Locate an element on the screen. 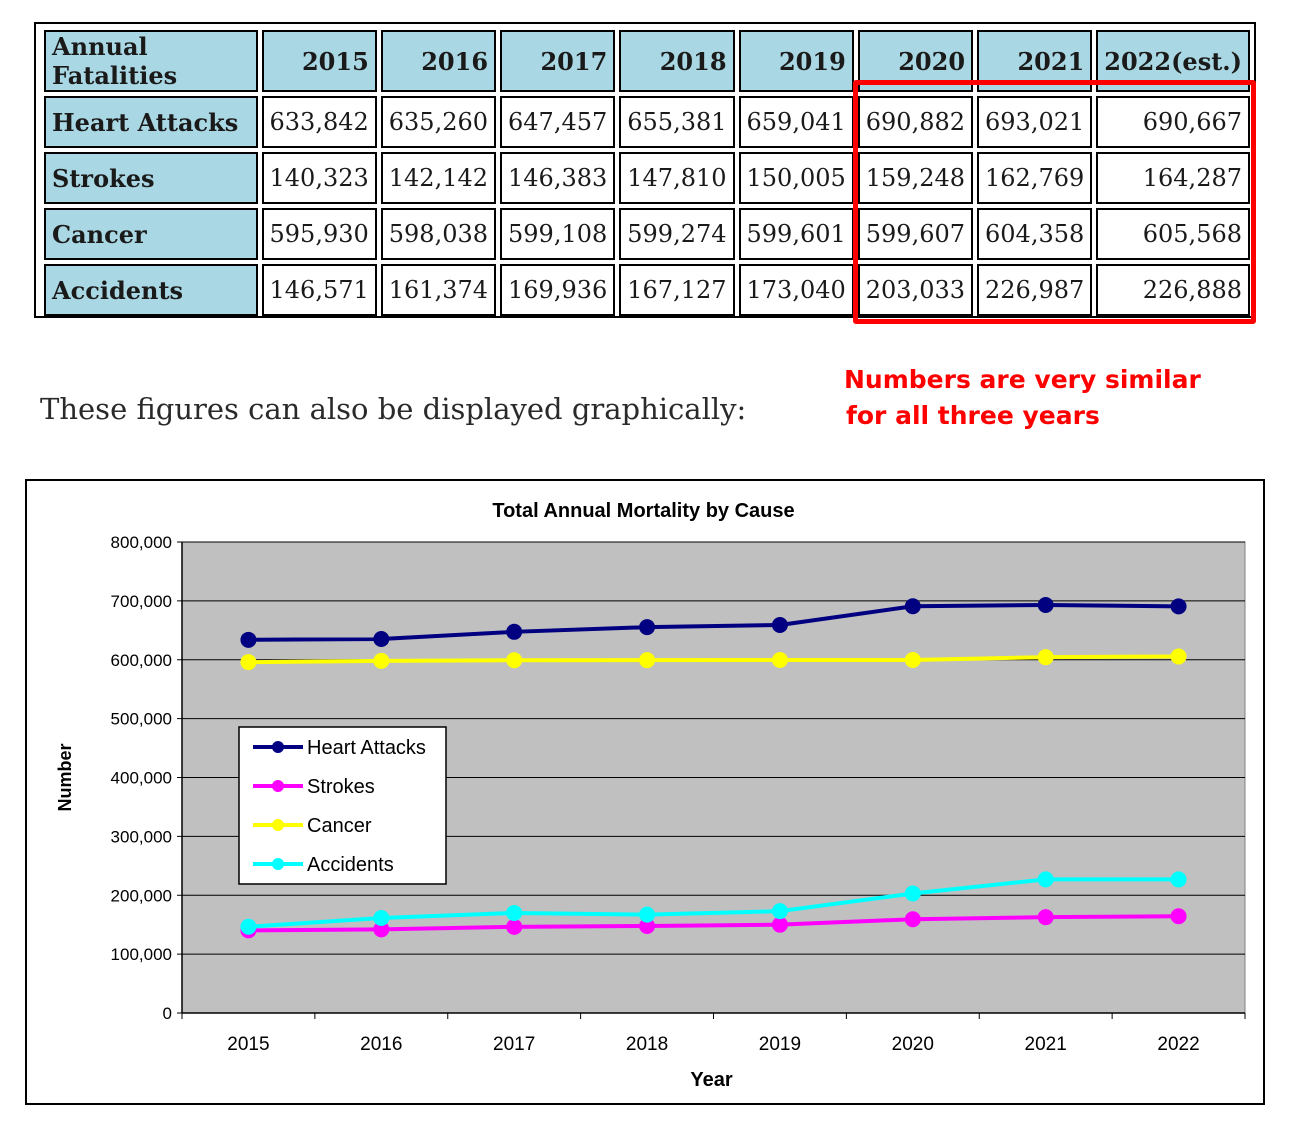 Image resolution: width=1292 pixels, height=1136 pixels. table-cell: 150,005 is located at coordinates (796, 178).